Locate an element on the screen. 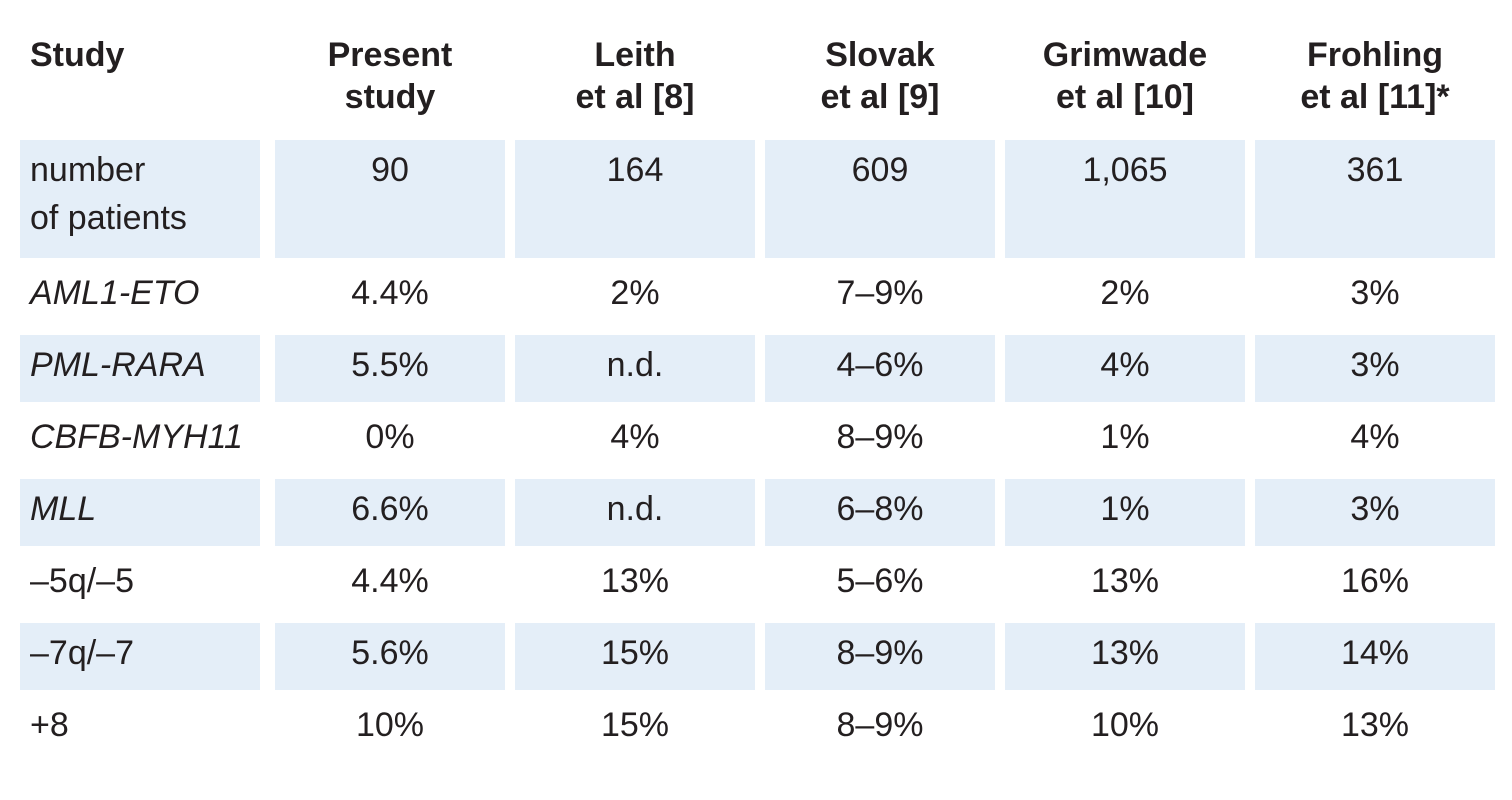  cell-present: 5.5% is located at coordinates (390, 368).